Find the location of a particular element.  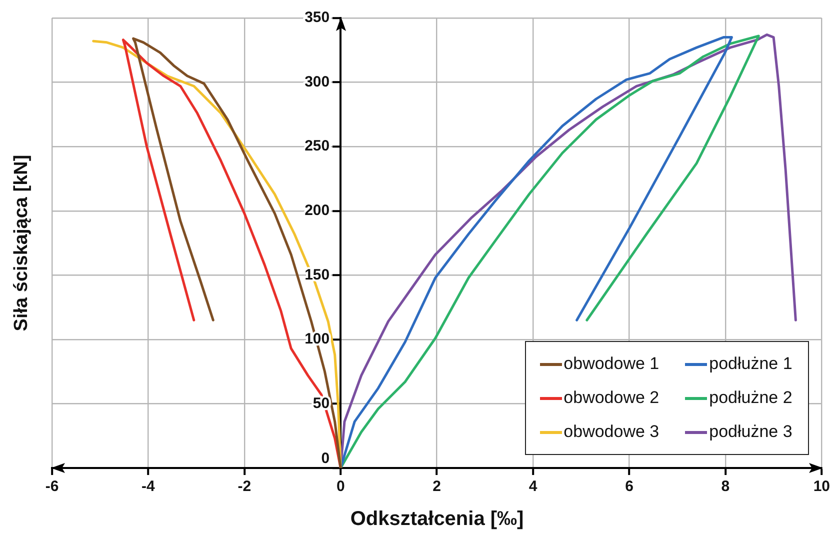

x-tick-label: 8 is located at coordinates (725, 487).